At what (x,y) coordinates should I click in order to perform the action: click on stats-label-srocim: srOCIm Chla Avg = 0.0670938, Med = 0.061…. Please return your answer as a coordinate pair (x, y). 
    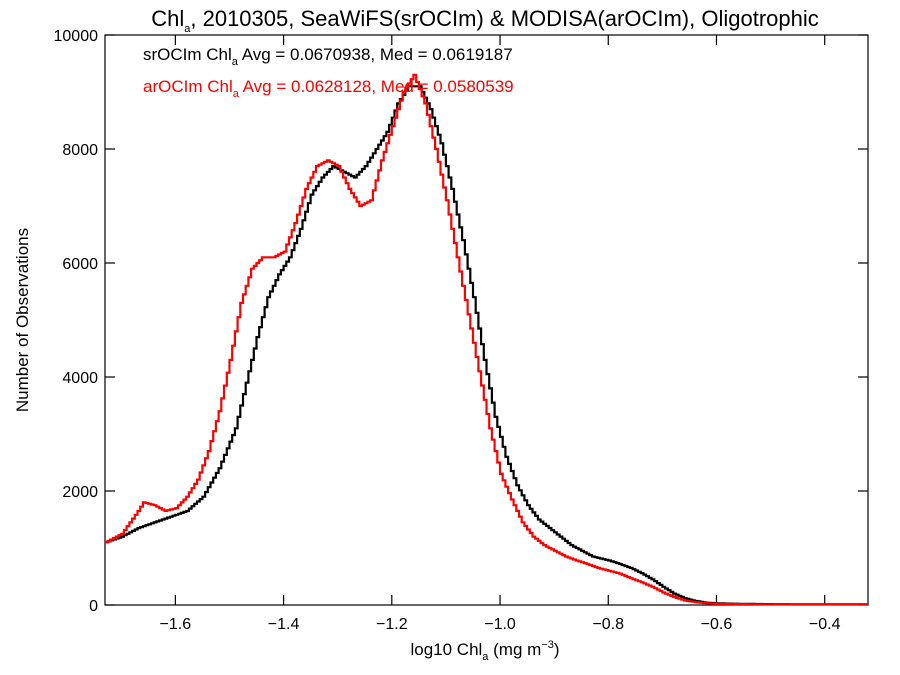
    Looking at the image, I should click on (328, 56).